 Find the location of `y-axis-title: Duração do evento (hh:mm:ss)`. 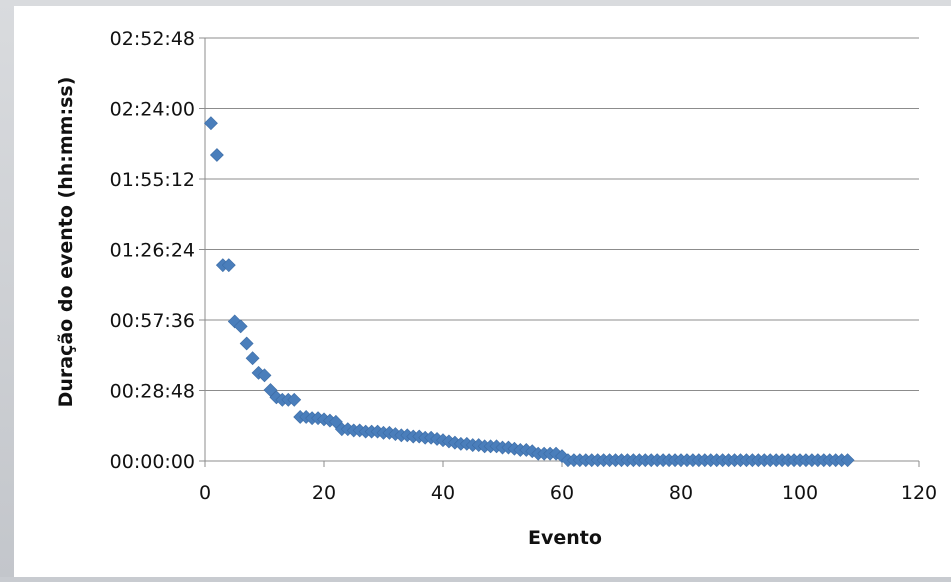

y-axis-title: Duração do evento (hh:mm:ss) is located at coordinates (66, 242).